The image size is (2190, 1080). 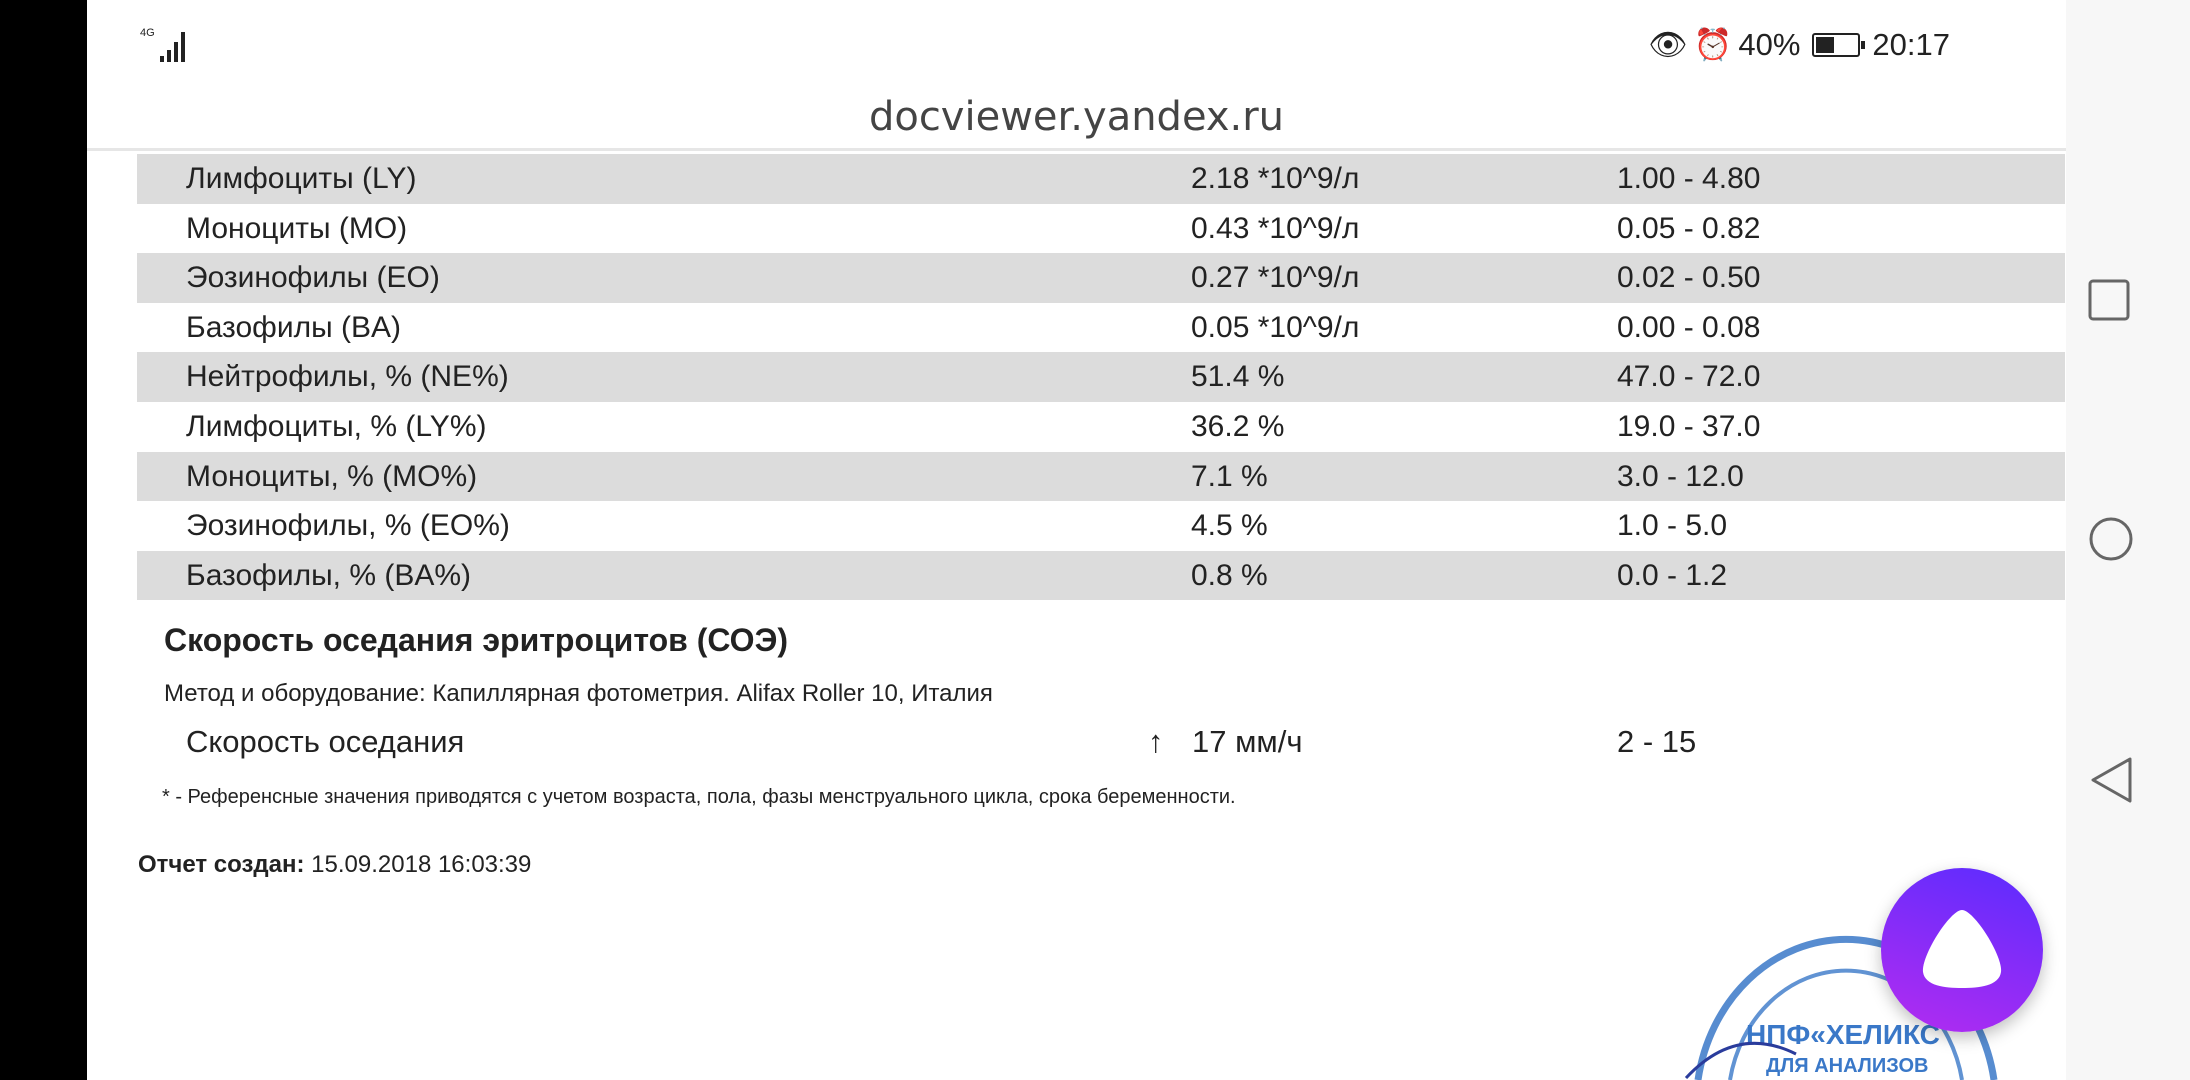 What do you see at coordinates (301, 178) in the screenshot?
I see `test-name: Лимфоциты (LY)` at bounding box center [301, 178].